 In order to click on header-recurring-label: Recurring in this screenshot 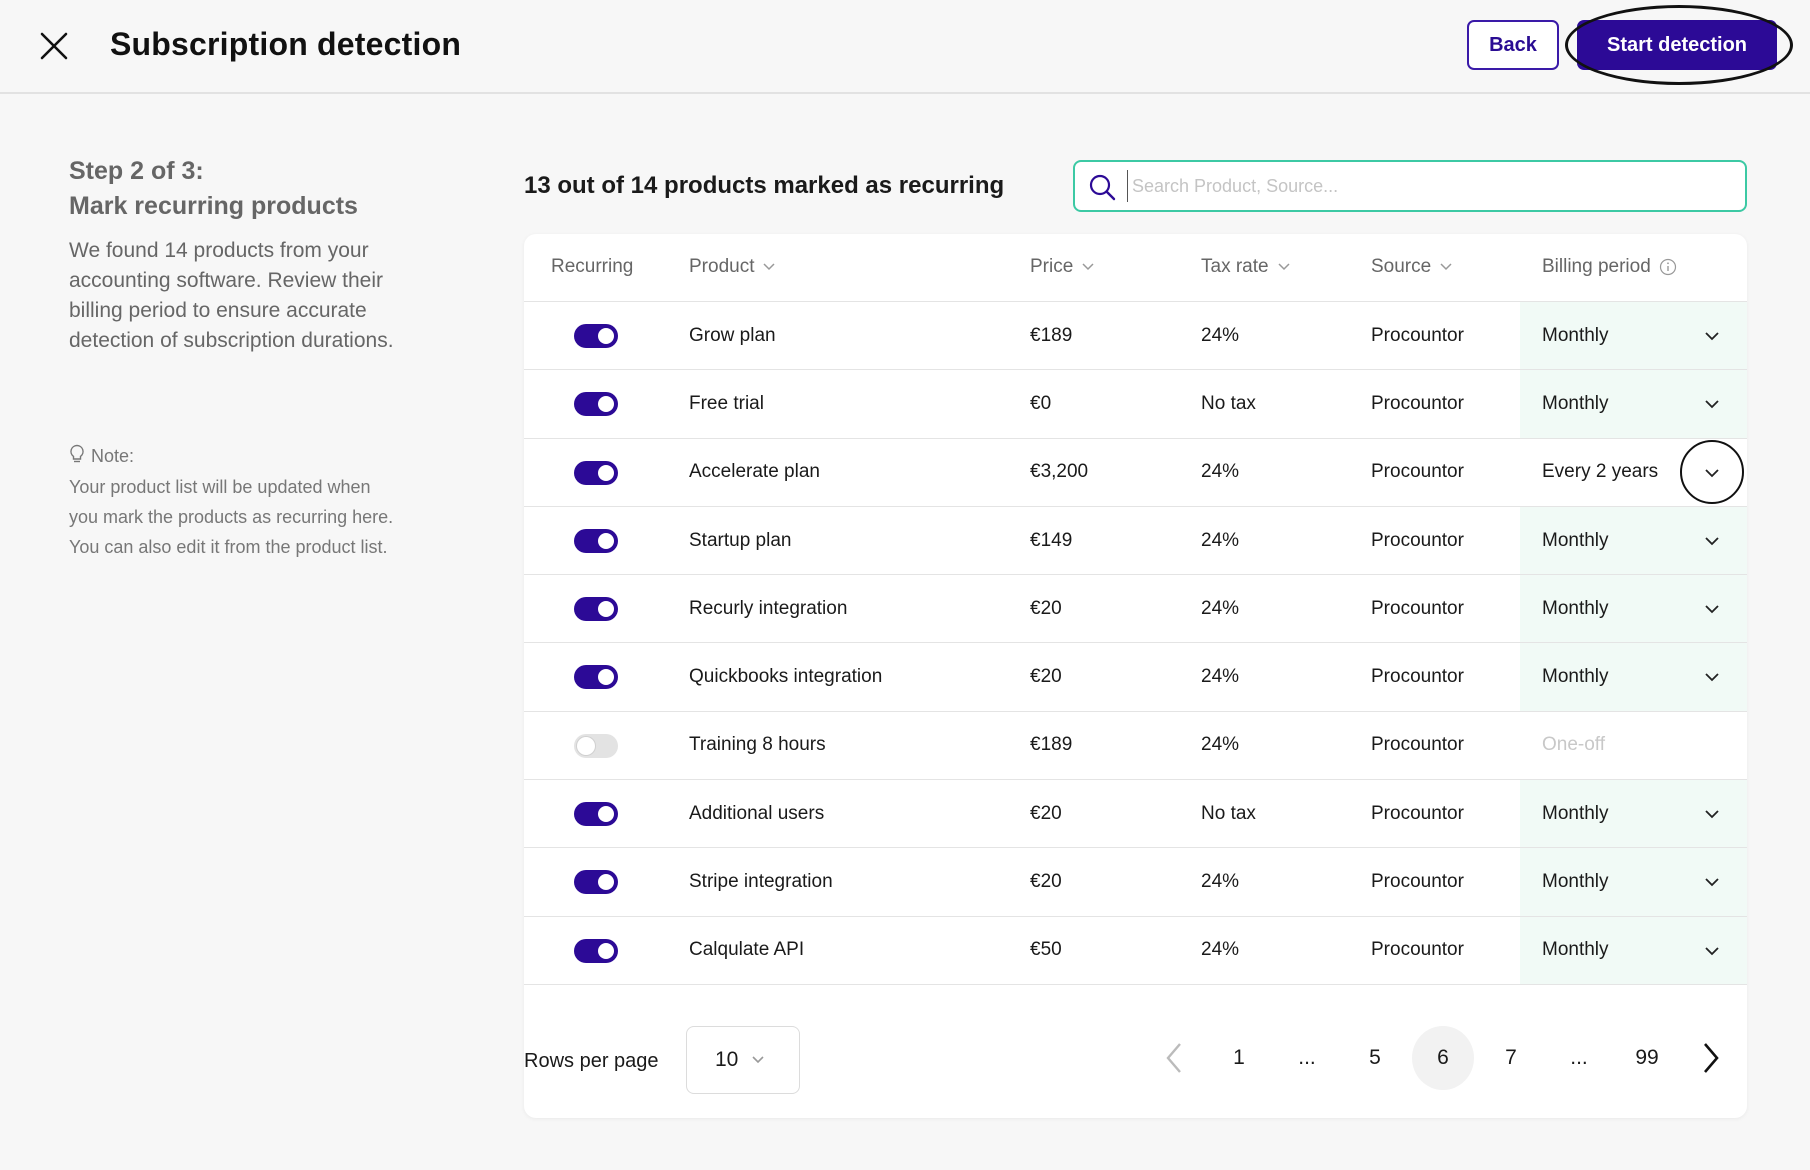, I will do `click(592, 266)`.